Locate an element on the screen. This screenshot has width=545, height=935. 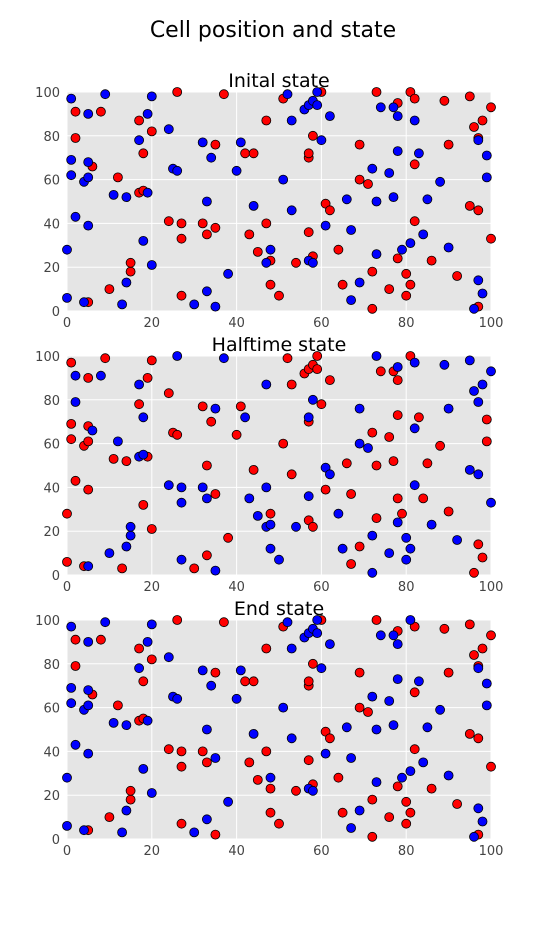
y-tick-label: 80 is located at coordinates (51, 401).